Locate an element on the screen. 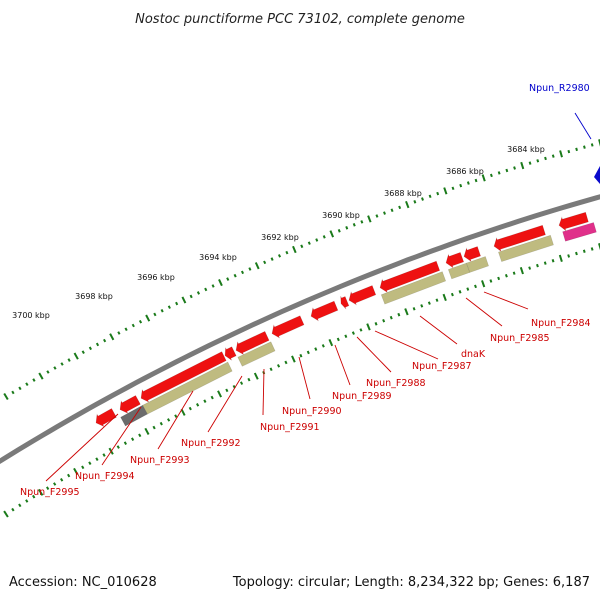 The image size is (600, 600). gene-label: Npun_F2985 is located at coordinates (520, 338).